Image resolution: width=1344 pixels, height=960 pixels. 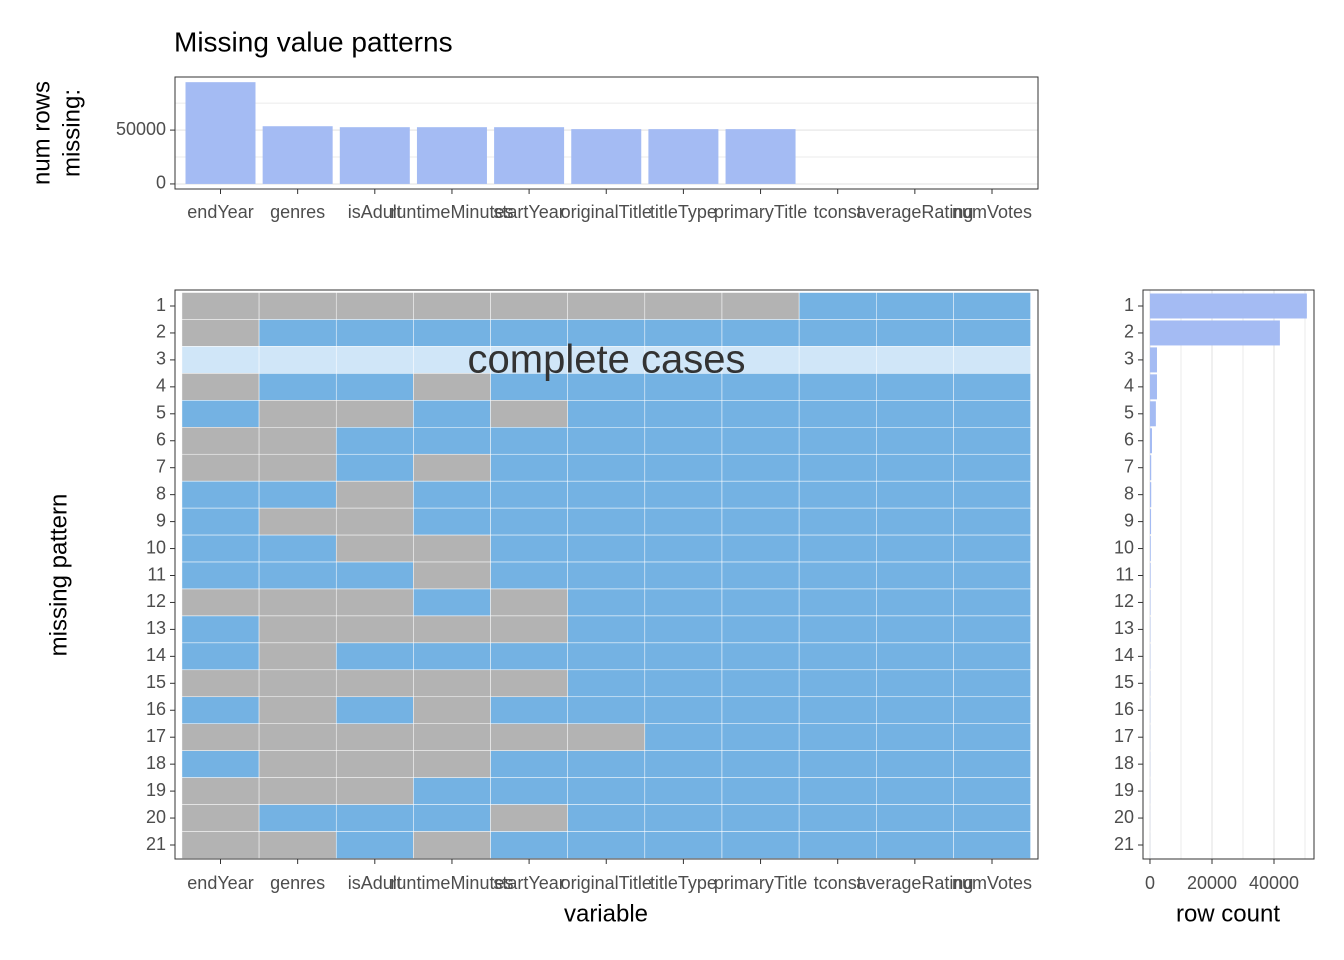 I want to click on y-tick-label: 10, so click(x=1124, y=547).